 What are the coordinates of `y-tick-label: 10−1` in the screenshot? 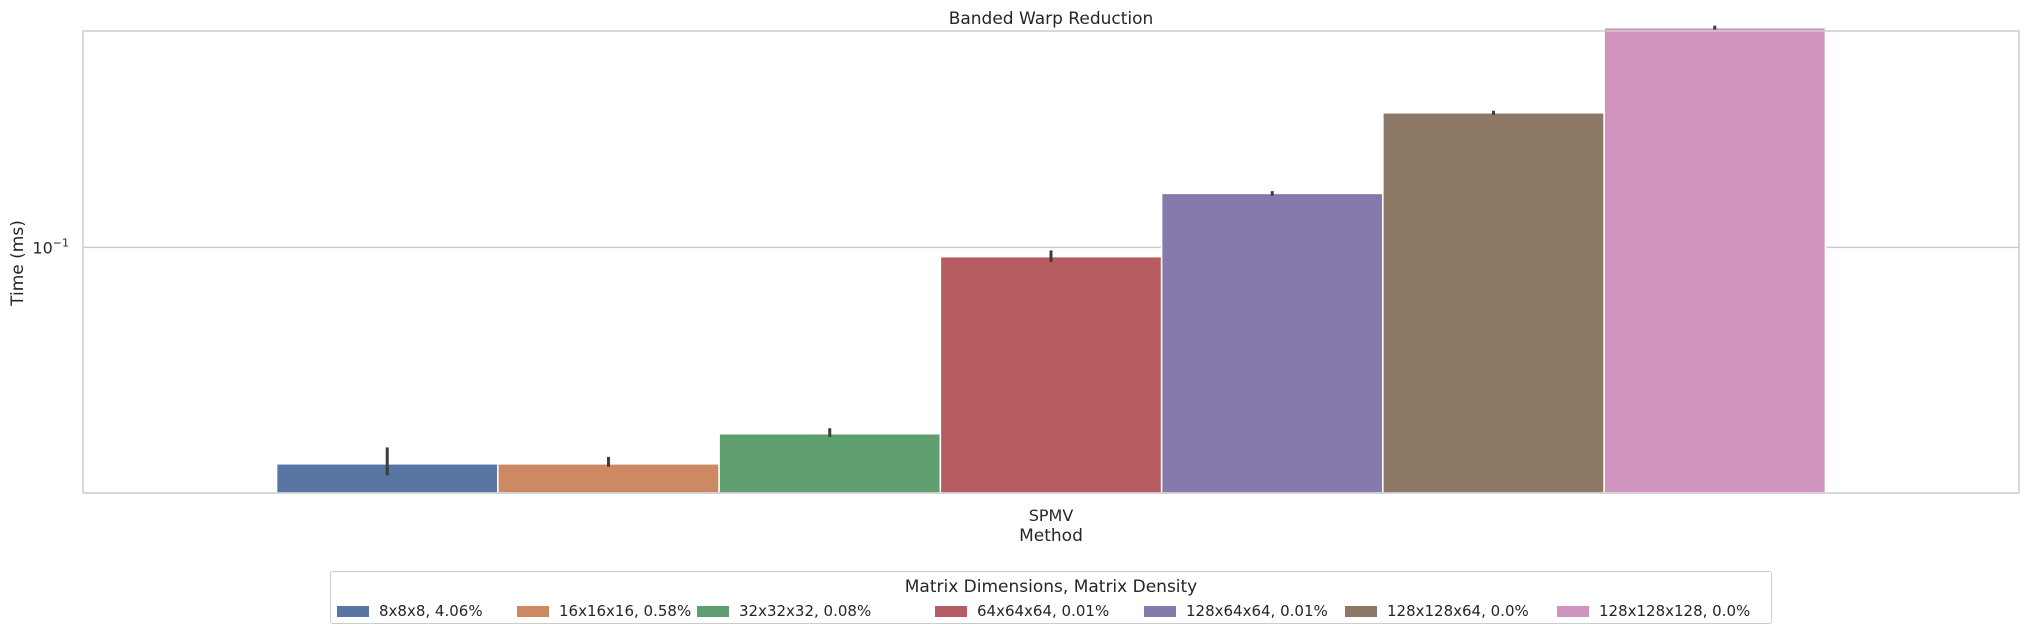 It's located at (50, 246).